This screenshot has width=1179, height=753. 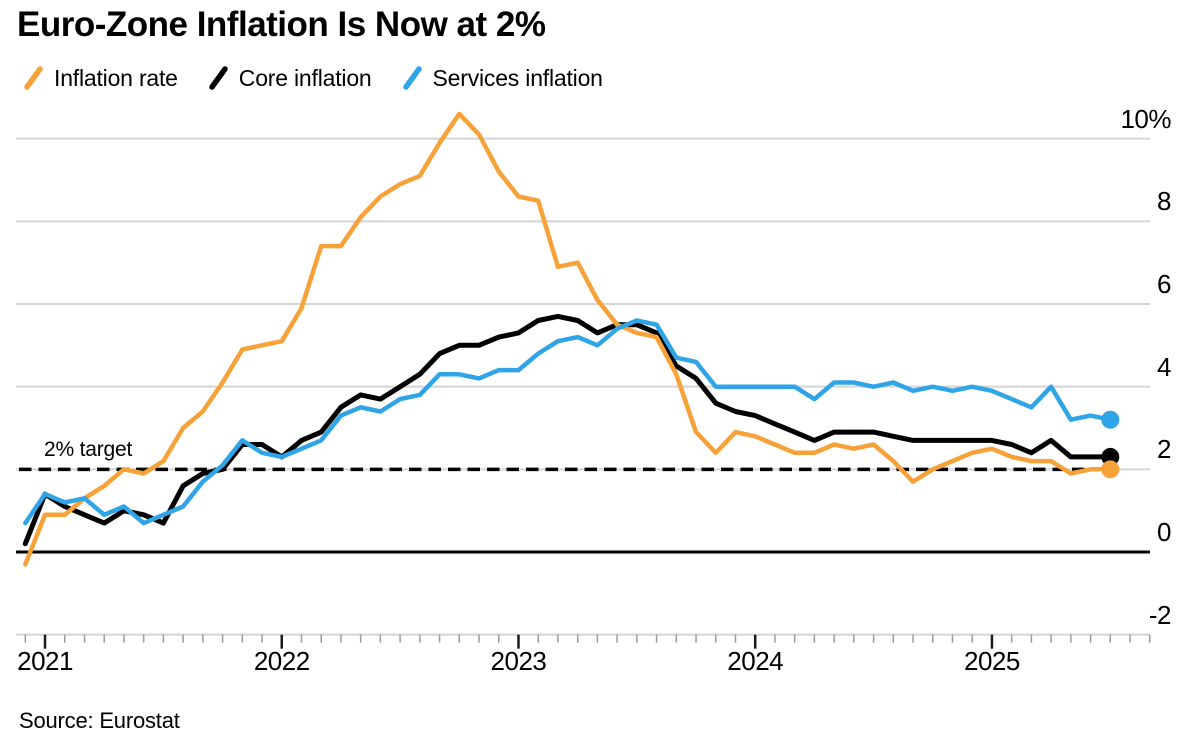 I want to click on y-axis-label: 10%, so click(x=1145, y=118).